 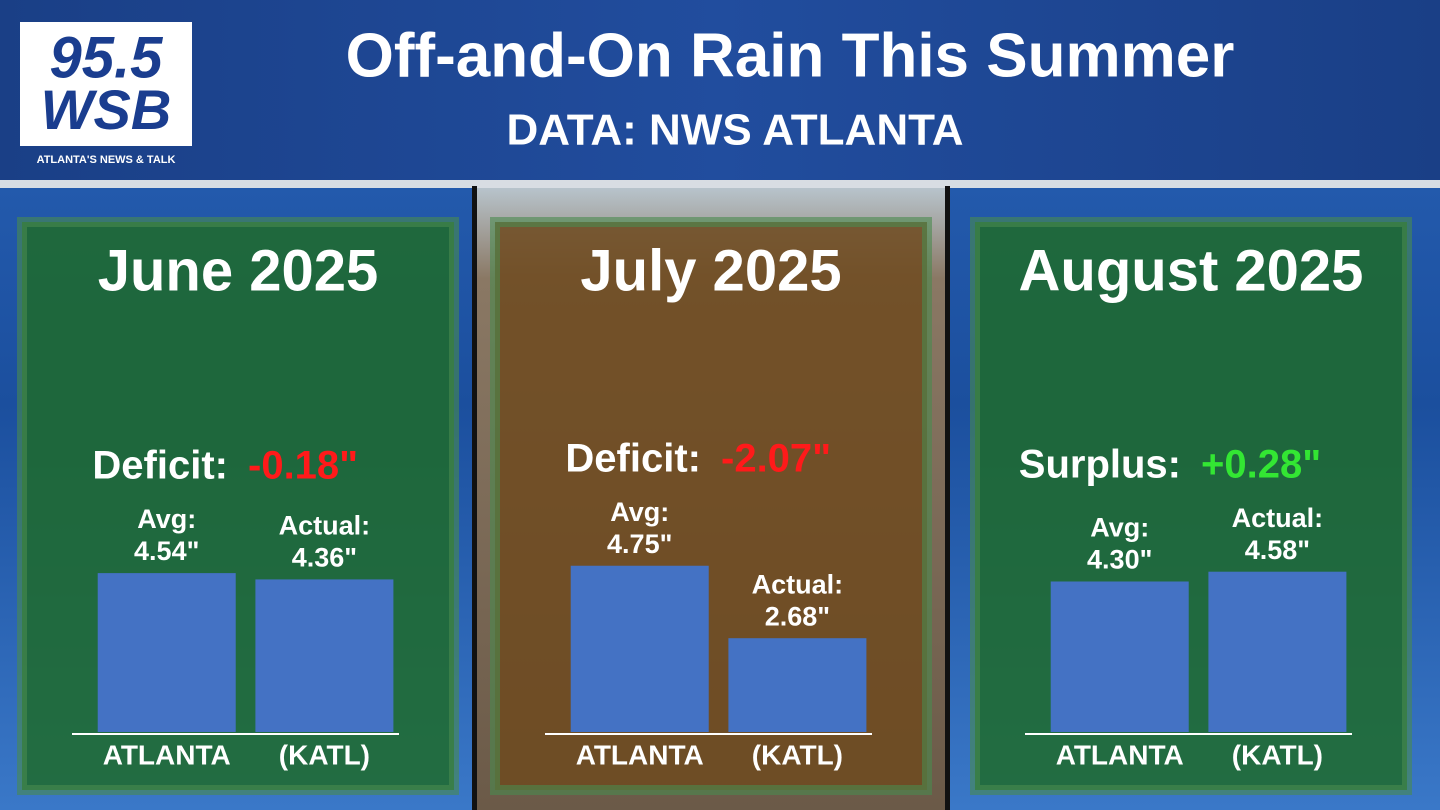 I want to click on panel-title: August 2025, so click(x=1191, y=270).